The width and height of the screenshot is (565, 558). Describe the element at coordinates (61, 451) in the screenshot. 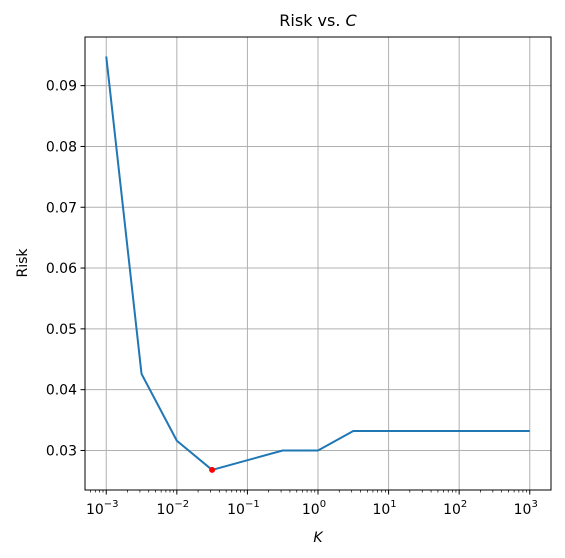

I see `y-tick-label: 0.03` at that location.